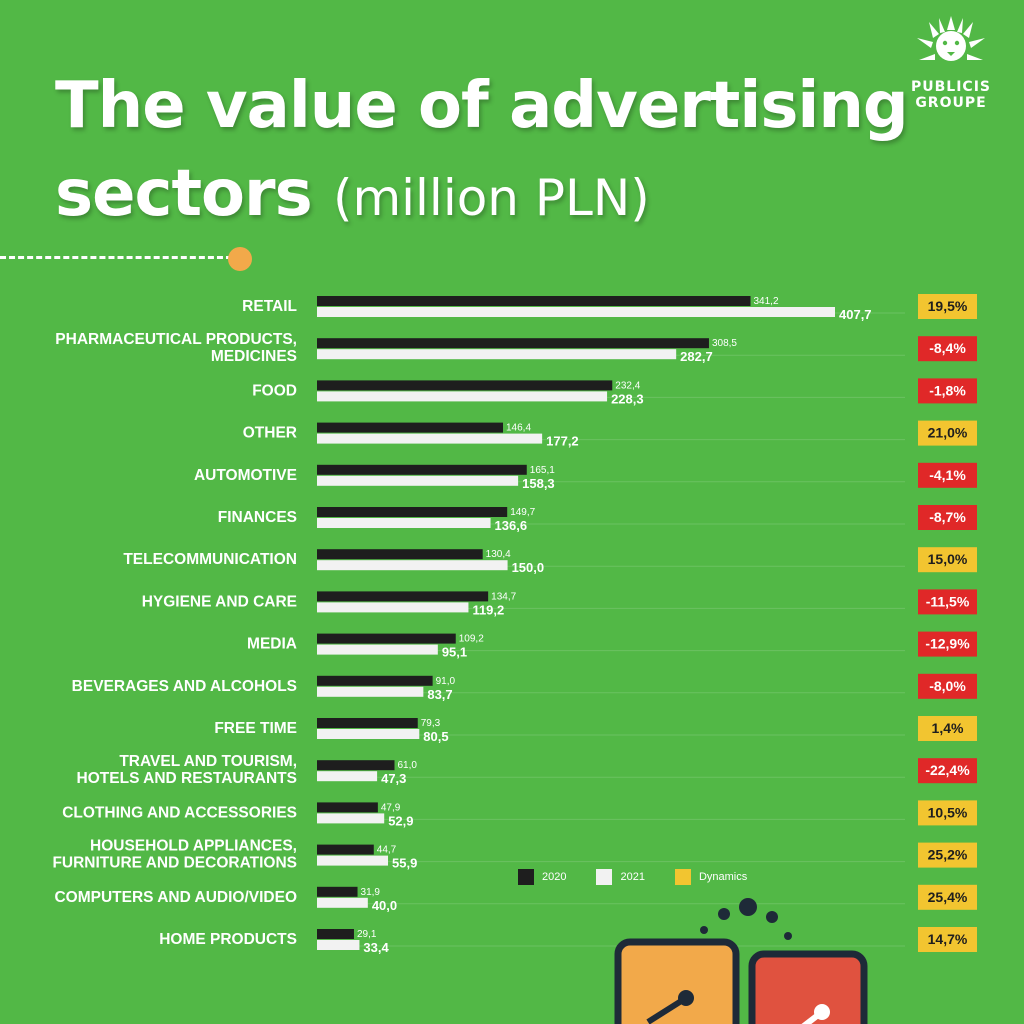 This screenshot has height=1024, width=1024. Describe the element at coordinates (255, 728) in the screenshot. I see `category-label-line: FREE TIME` at that location.